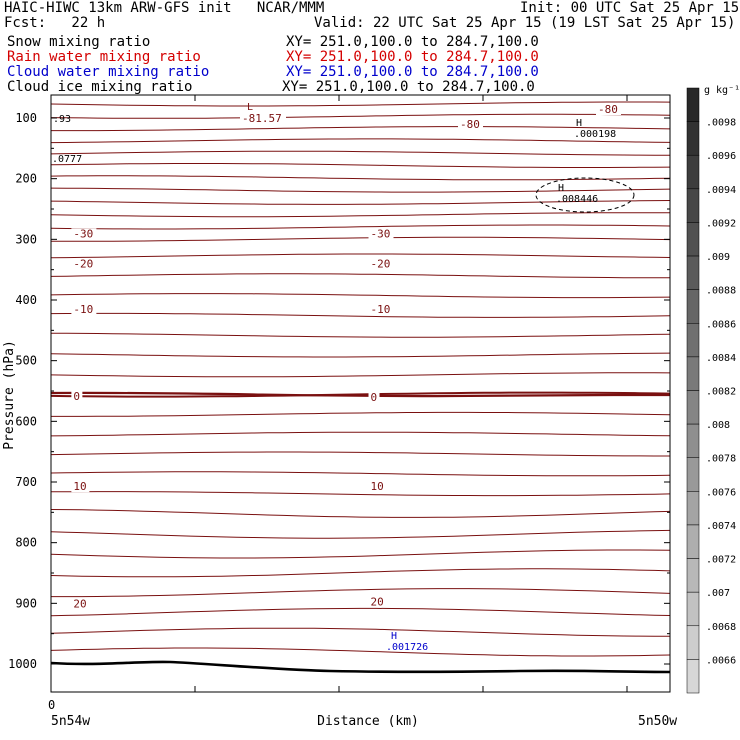 The height and width of the screenshot is (740, 740). Describe the element at coordinates (26, 239) in the screenshot. I see `y-tick-label: 300` at that location.